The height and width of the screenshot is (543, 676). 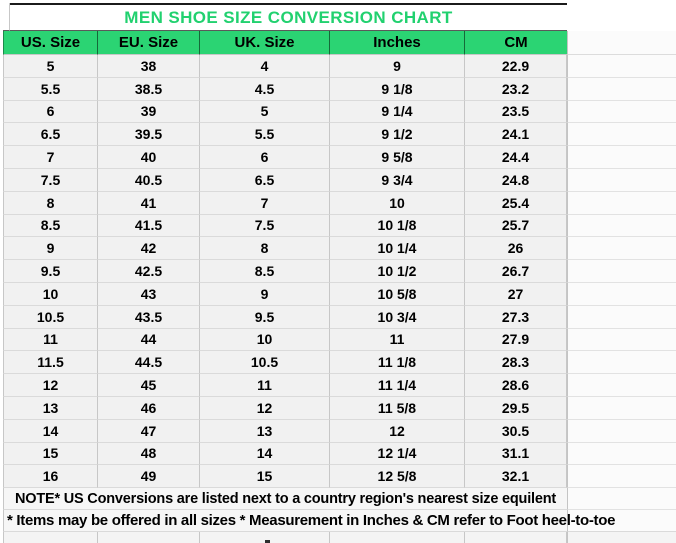 I want to click on table-cell: 6, so click(x=50, y=112).